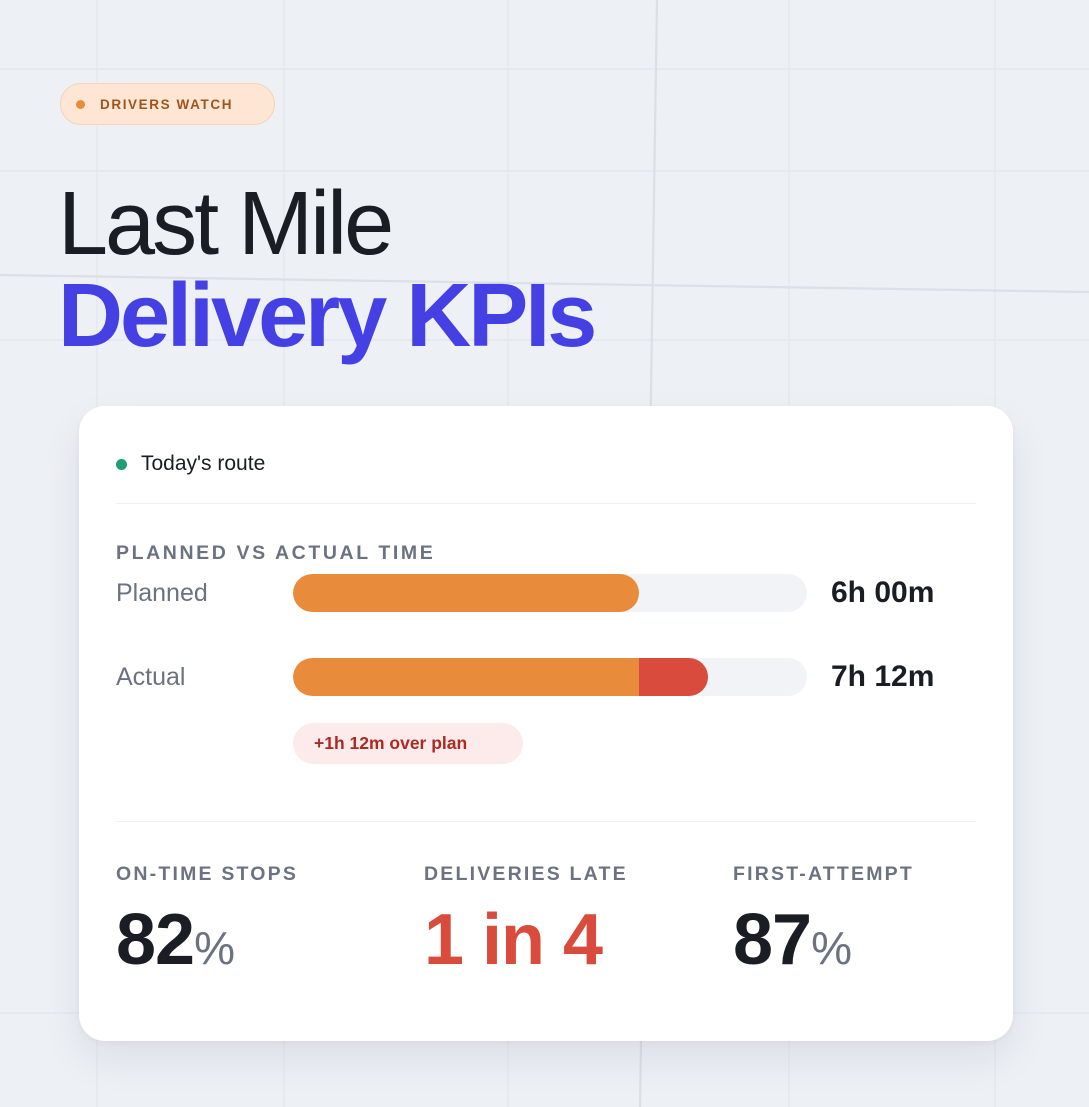  What do you see at coordinates (327, 316) in the screenshot?
I see `title-line-2: Delivery KPIs` at bounding box center [327, 316].